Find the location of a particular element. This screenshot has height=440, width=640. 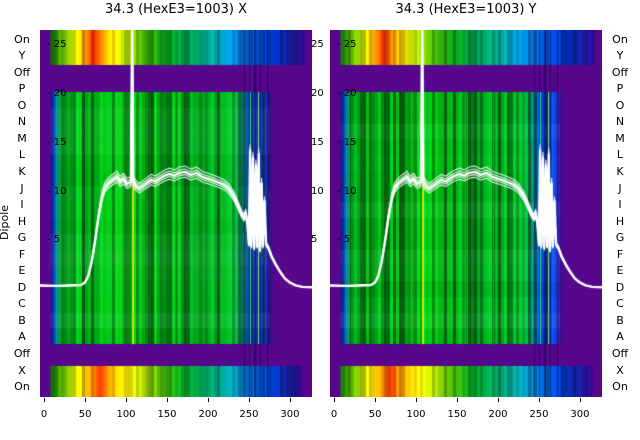

y-tick-right-plot-5: - 5 is located at coordinates (344, 240).